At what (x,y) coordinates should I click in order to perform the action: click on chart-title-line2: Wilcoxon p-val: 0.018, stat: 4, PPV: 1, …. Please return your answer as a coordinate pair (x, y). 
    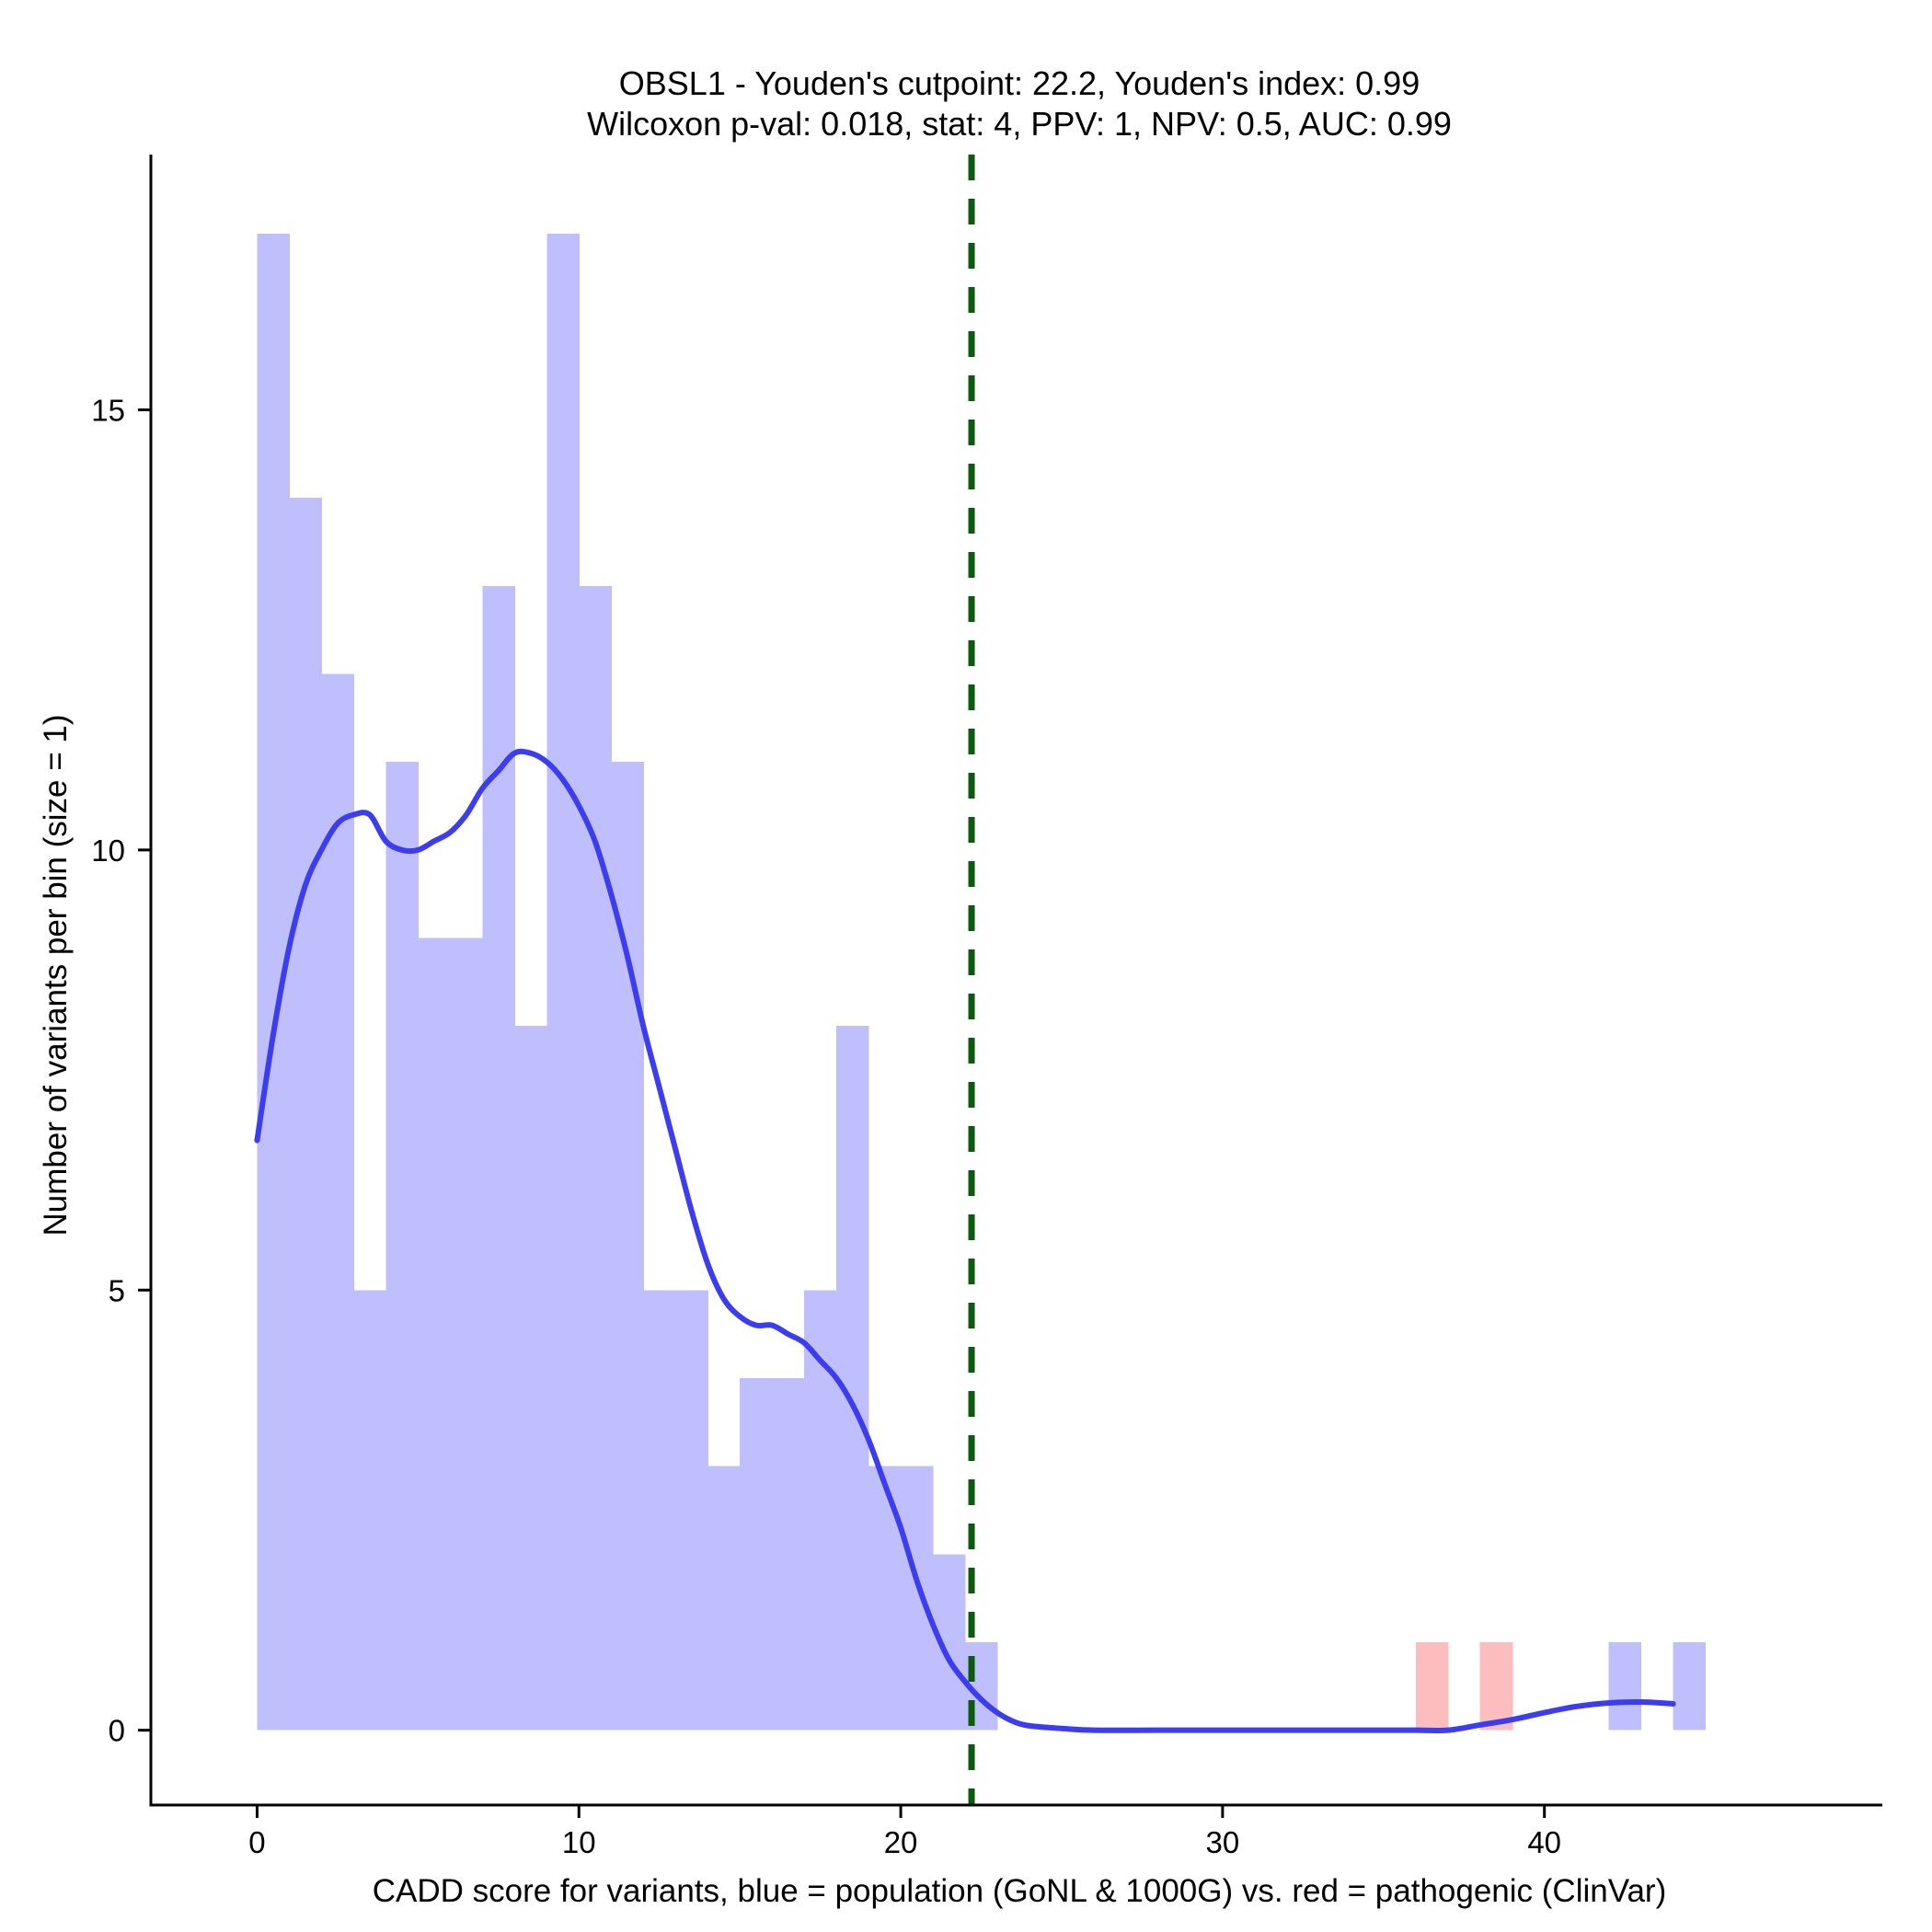
    Looking at the image, I should click on (1020, 124).